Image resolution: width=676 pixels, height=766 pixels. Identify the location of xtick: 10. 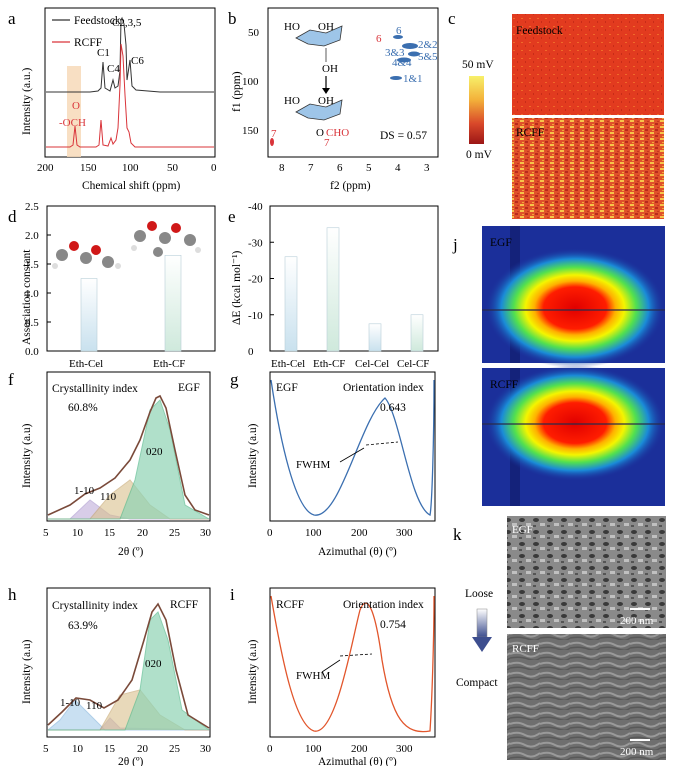
(78, 533).